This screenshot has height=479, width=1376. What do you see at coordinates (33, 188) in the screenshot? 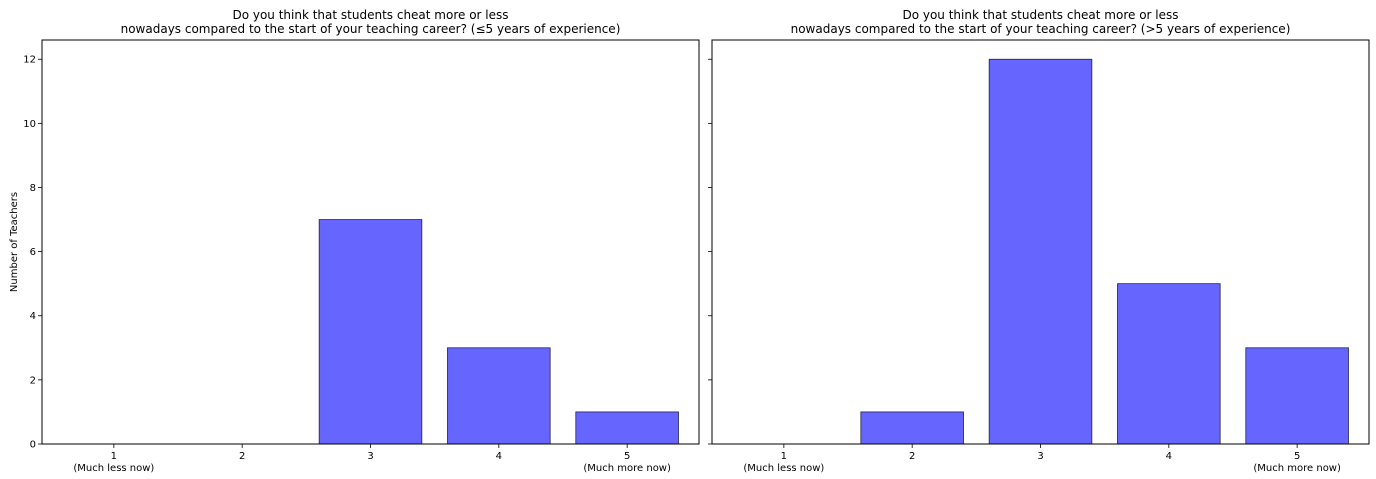
I see `y-tick-label: 8` at bounding box center [33, 188].